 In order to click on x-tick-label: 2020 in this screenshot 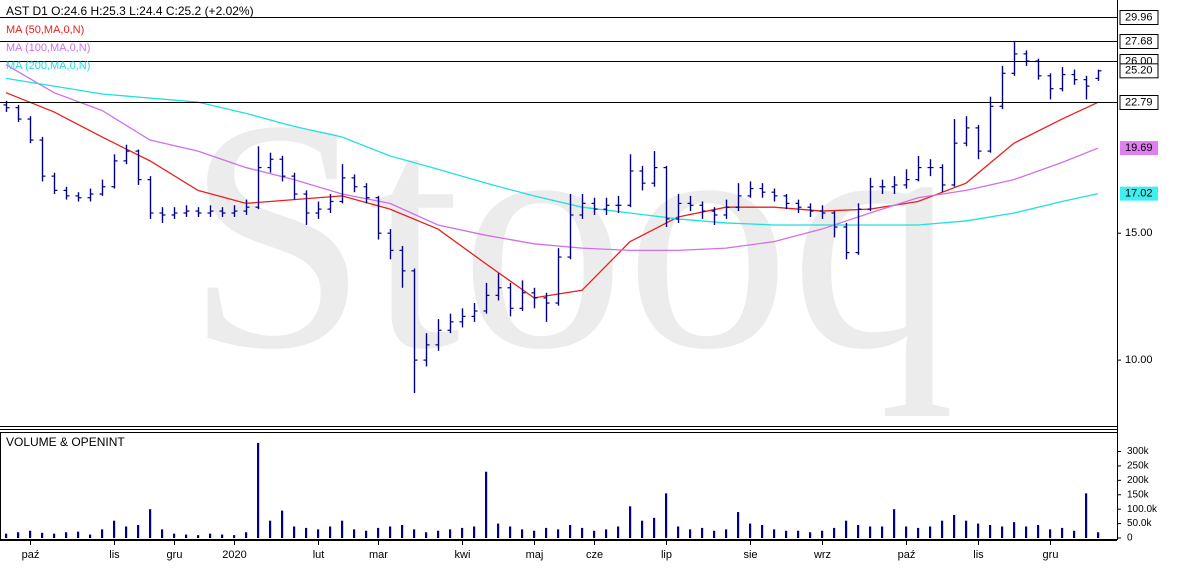, I will do `click(234, 555)`.